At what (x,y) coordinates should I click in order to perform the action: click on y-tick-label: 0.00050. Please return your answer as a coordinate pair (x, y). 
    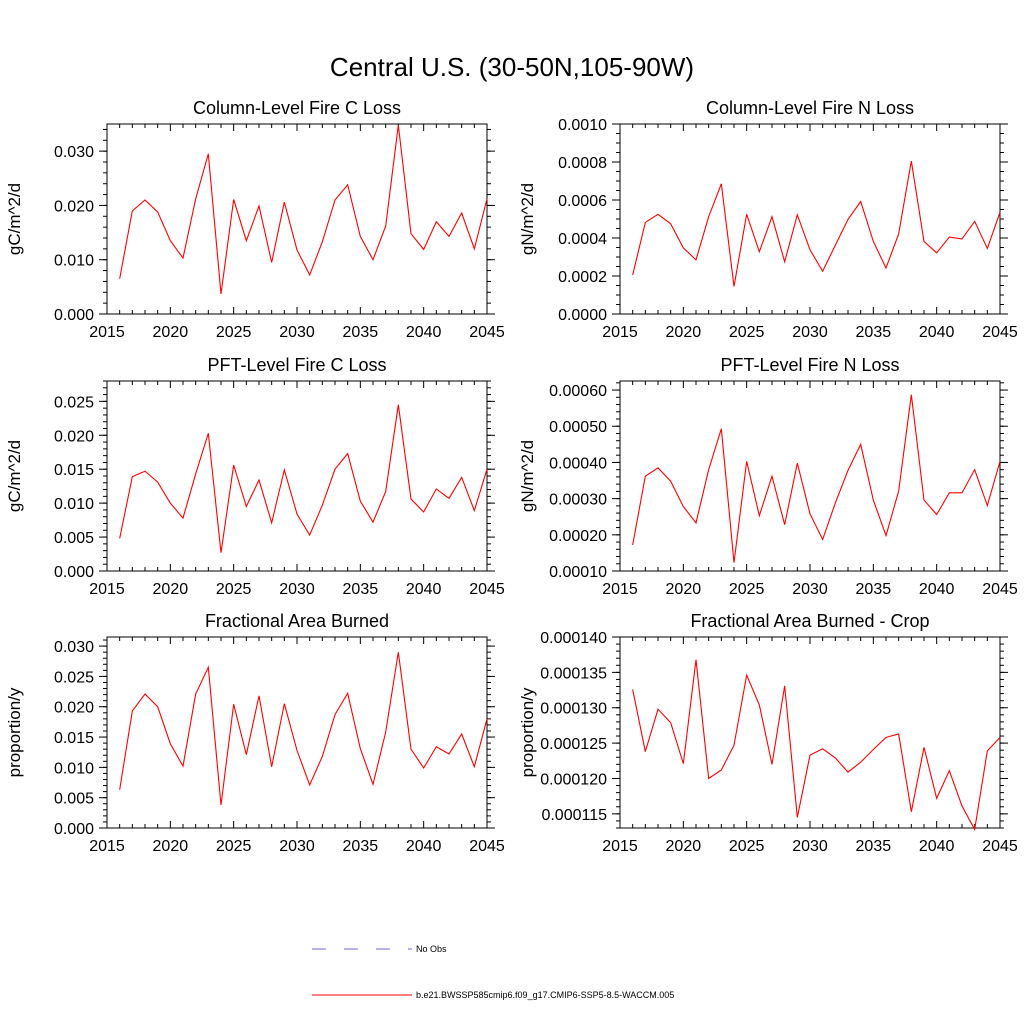
    Looking at the image, I should click on (578, 427).